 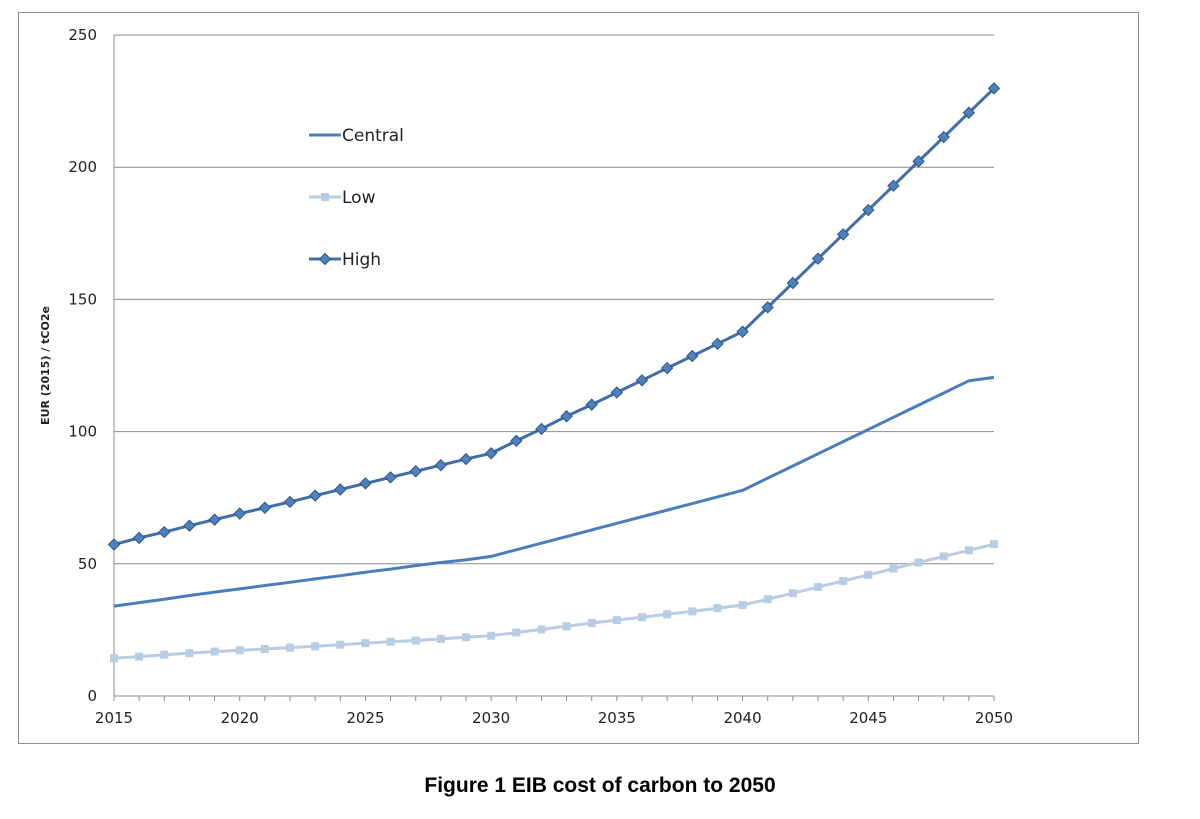 What do you see at coordinates (566, 626) in the screenshot?
I see `data-point-low-2033` at bounding box center [566, 626].